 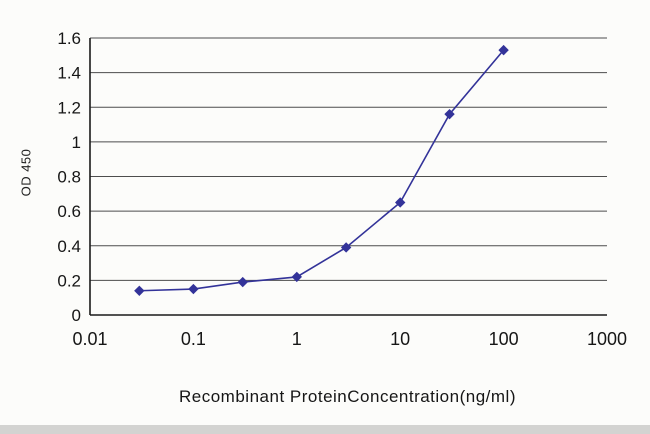 I want to click on y-tick-label: 0.4, so click(x=69, y=246).